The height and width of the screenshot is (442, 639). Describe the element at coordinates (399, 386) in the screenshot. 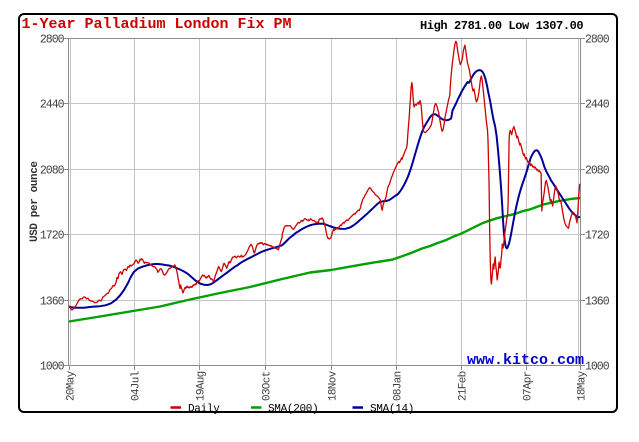

I see `svg-text: 08Jan` at that location.